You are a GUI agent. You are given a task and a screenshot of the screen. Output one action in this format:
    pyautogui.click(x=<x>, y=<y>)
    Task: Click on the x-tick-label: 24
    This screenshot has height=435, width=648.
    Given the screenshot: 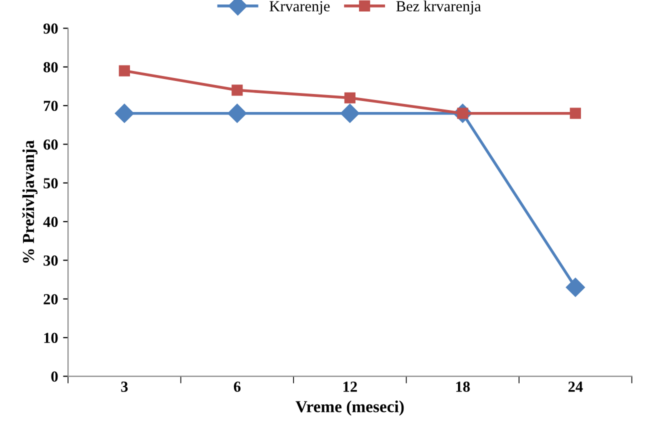 What is the action you would take?
    pyautogui.click(x=575, y=387)
    